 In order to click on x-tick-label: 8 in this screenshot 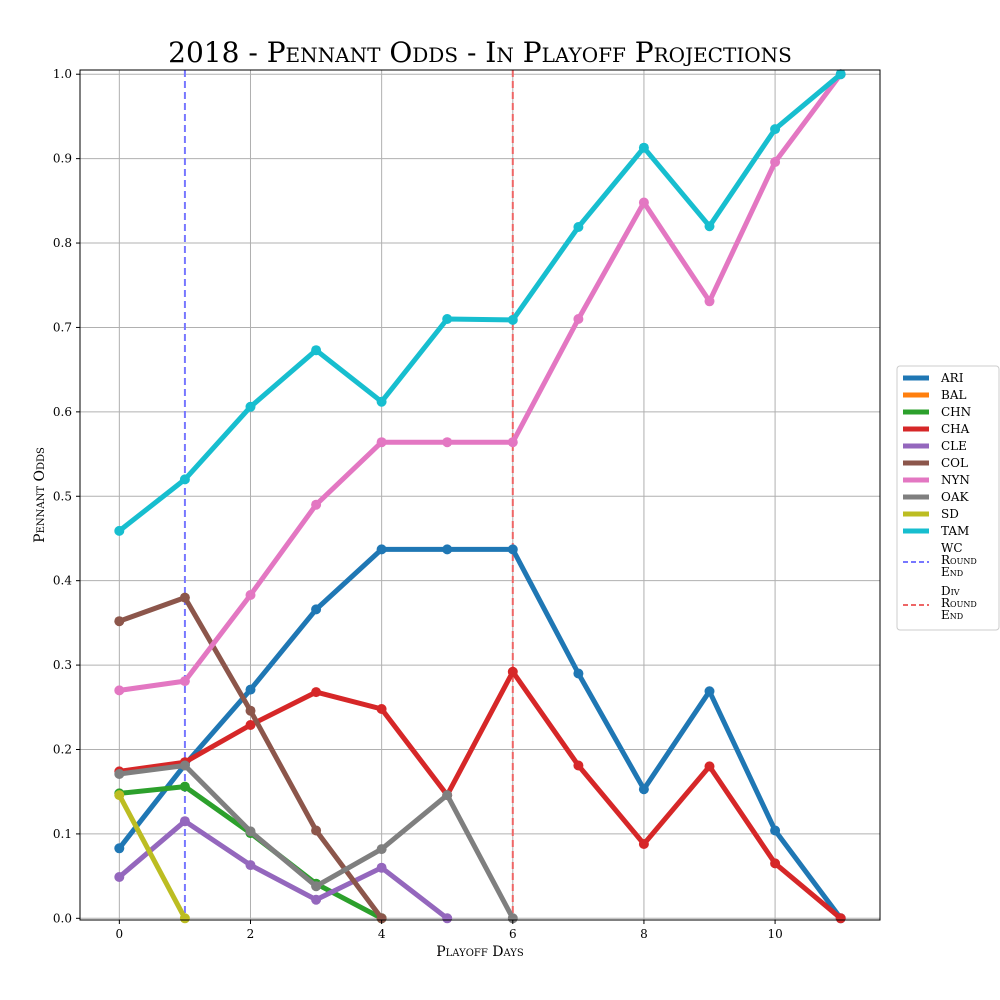, I will do `click(644, 934)`.